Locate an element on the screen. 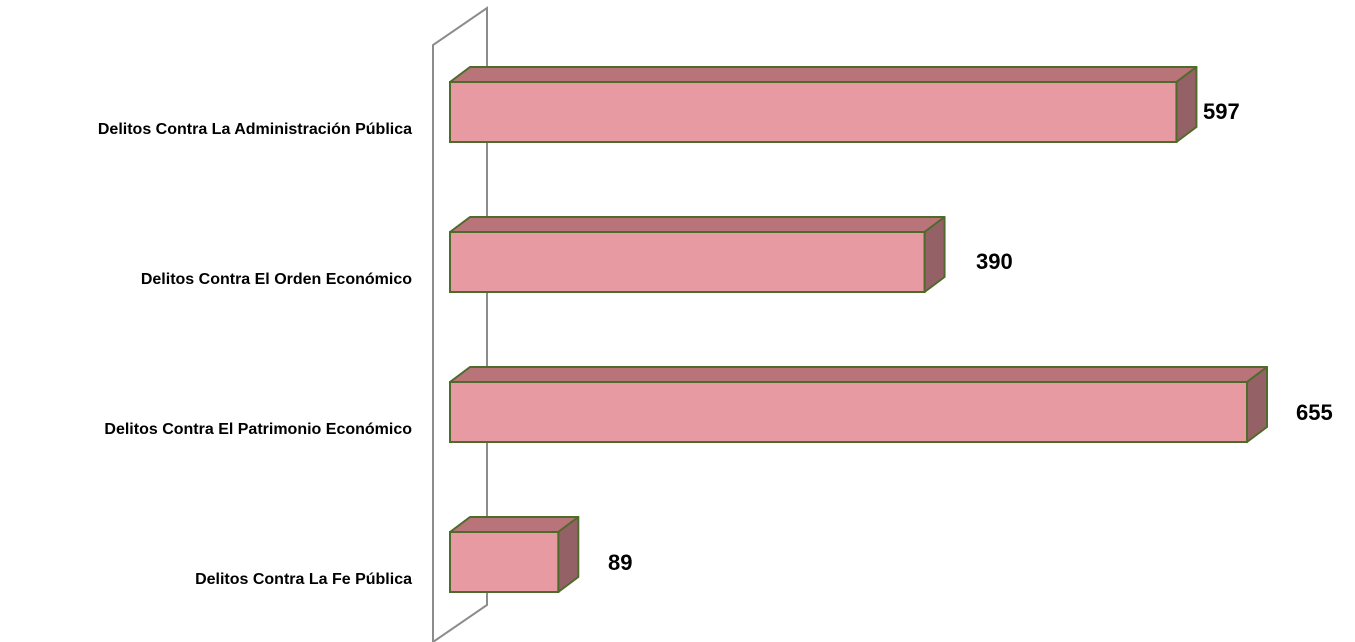 The image size is (1355, 642). category-label: Delitos Contra La Administración Pública is located at coordinates (255, 129).